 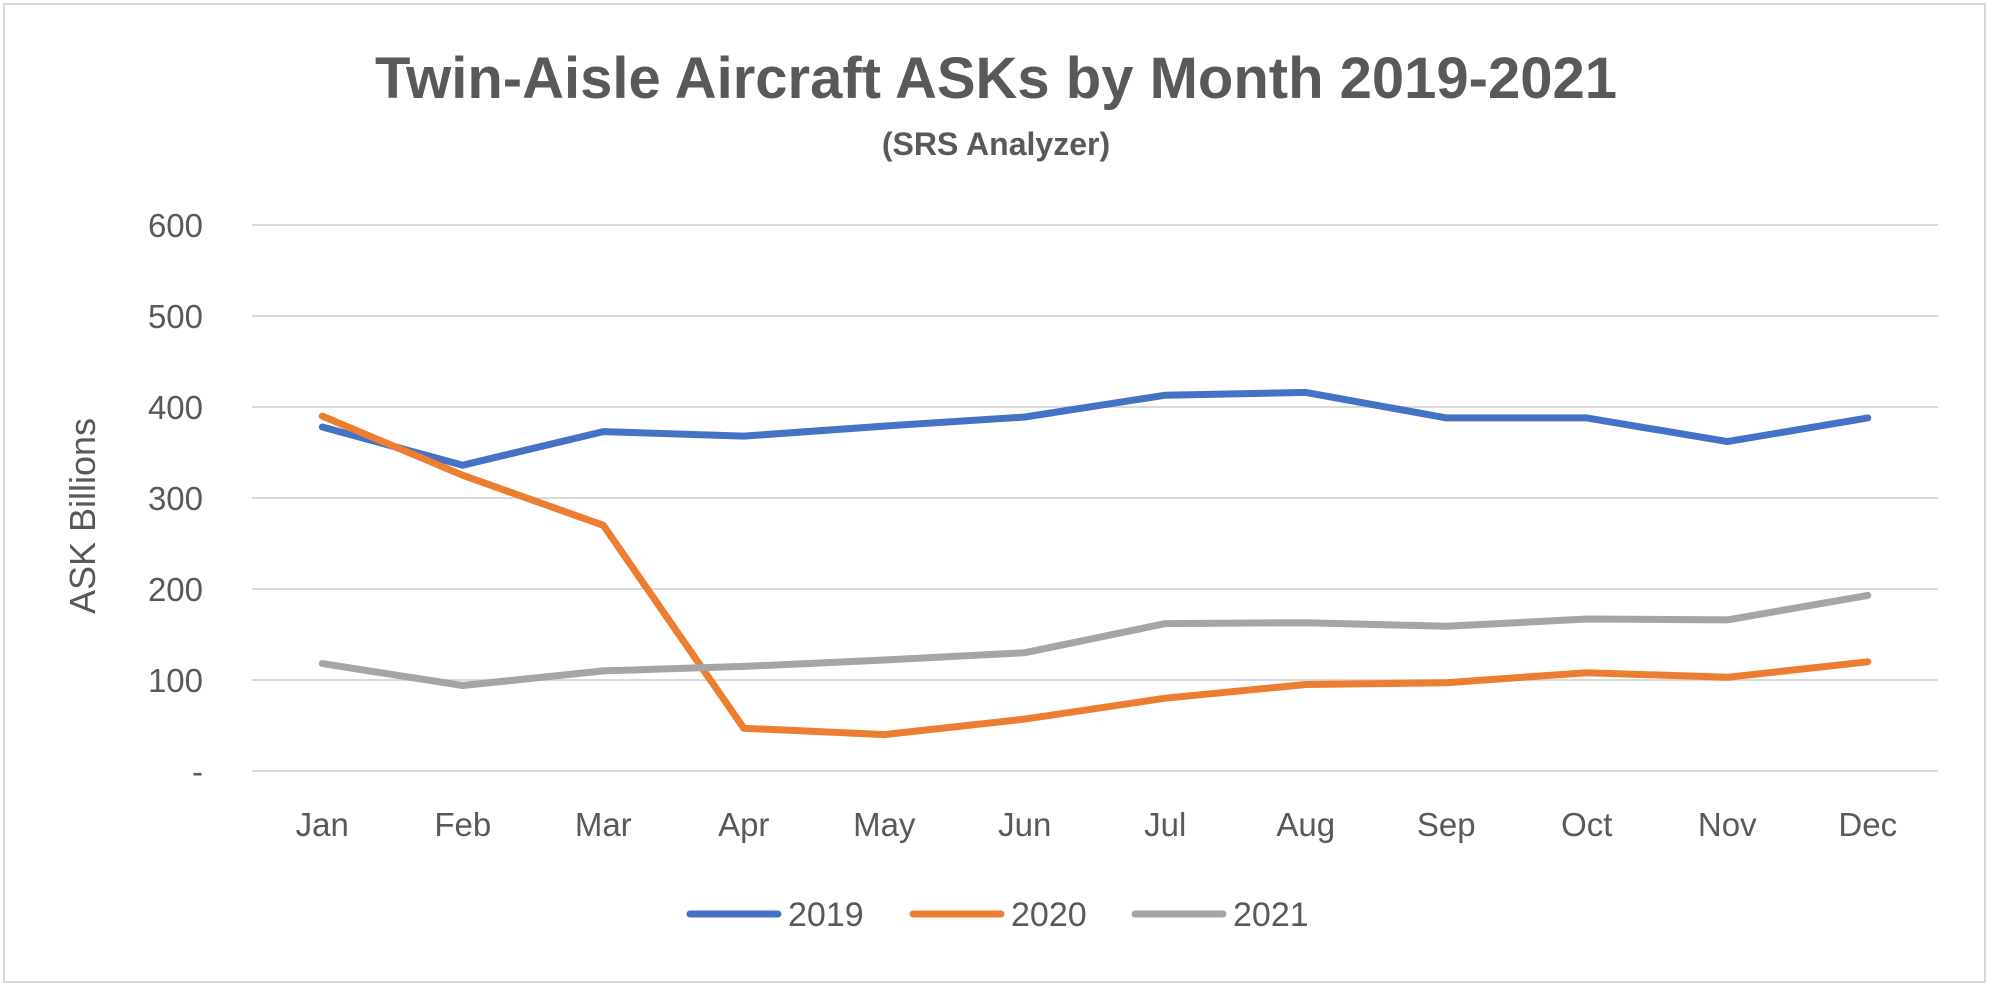 What do you see at coordinates (743, 824) in the screenshot?
I see `x-tick-label: Apr` at bounding box center [743, 824].